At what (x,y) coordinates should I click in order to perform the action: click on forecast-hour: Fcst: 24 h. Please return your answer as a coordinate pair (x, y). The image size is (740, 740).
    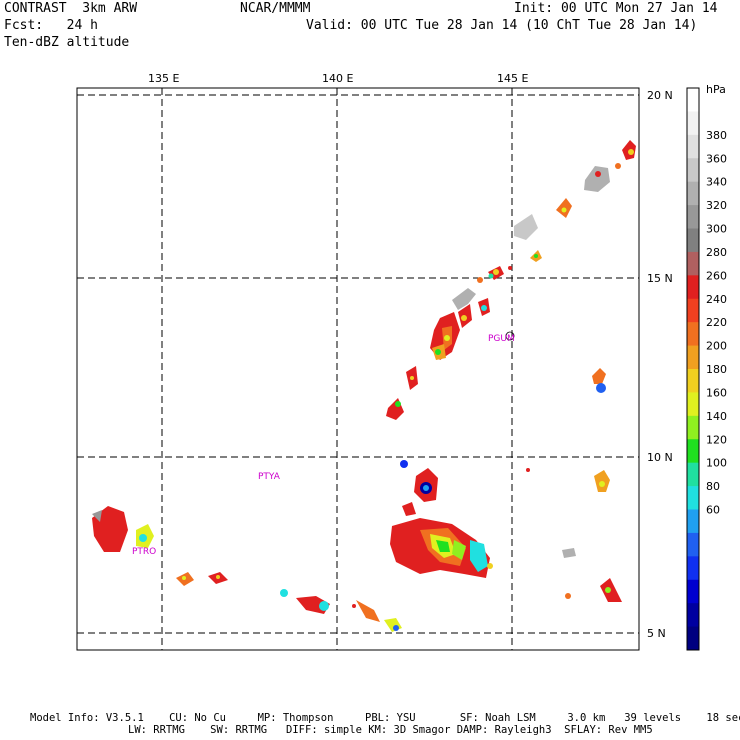
    Looking at the image, I should click on (51, 25).